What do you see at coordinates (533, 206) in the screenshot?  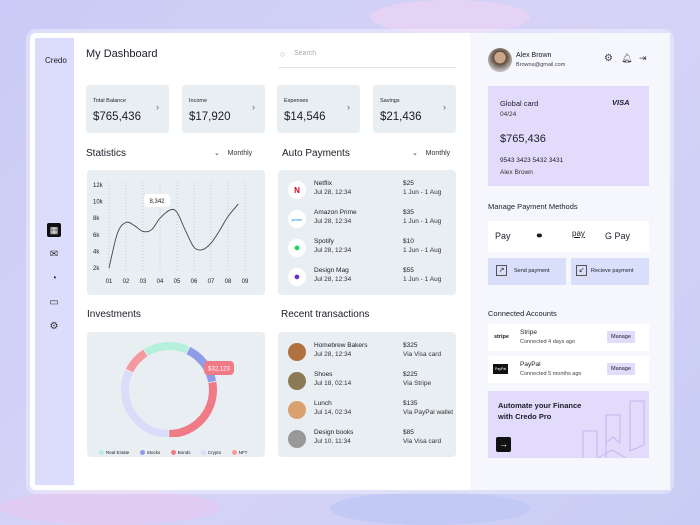 I see `payment-methods-title: Manage Payment Methods` at bounding box center [533, 206].